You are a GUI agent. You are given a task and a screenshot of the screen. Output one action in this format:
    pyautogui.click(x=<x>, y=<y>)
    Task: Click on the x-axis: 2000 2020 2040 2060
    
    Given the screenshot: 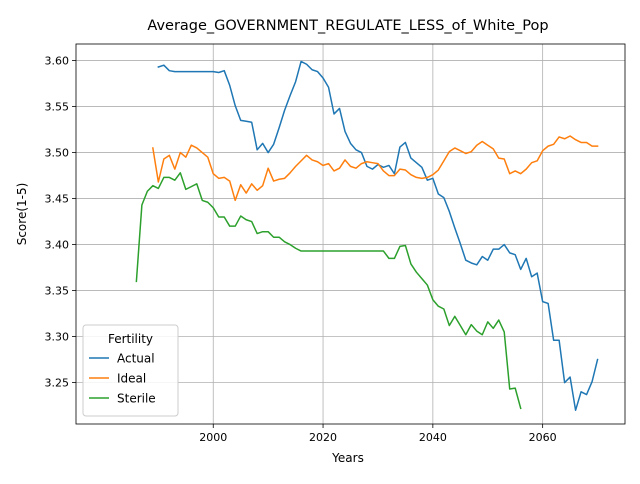 What is the action you would take?
    pyautogui.click(x=378, y=434)
    